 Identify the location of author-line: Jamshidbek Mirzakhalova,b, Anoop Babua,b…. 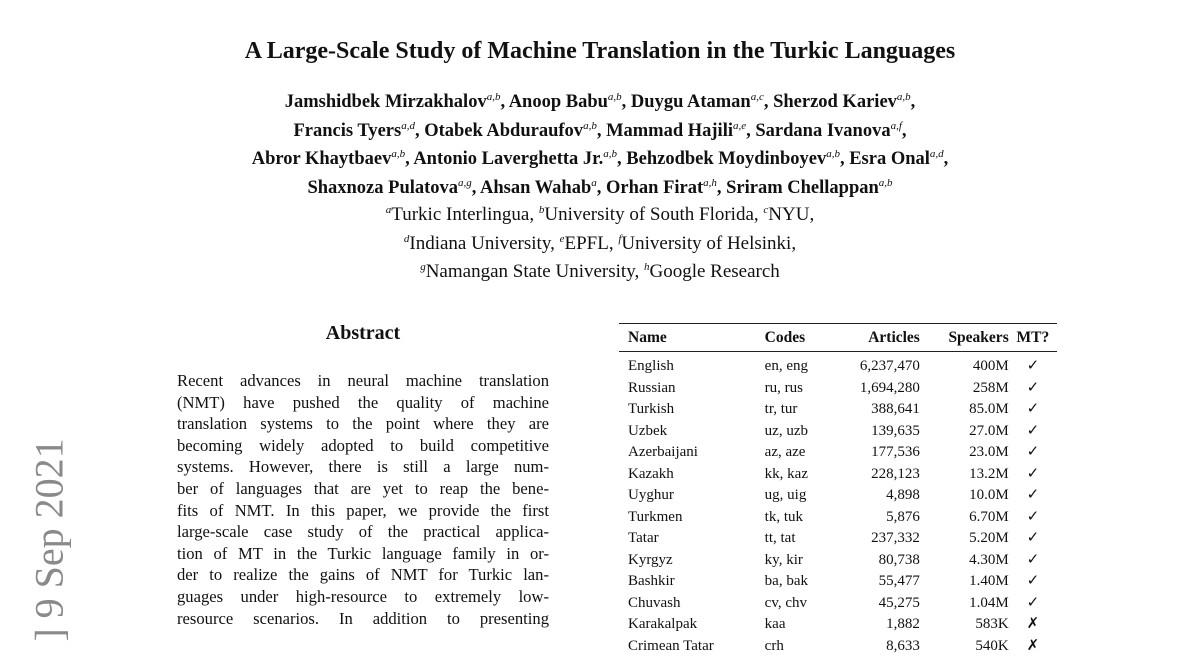
(600, 102).